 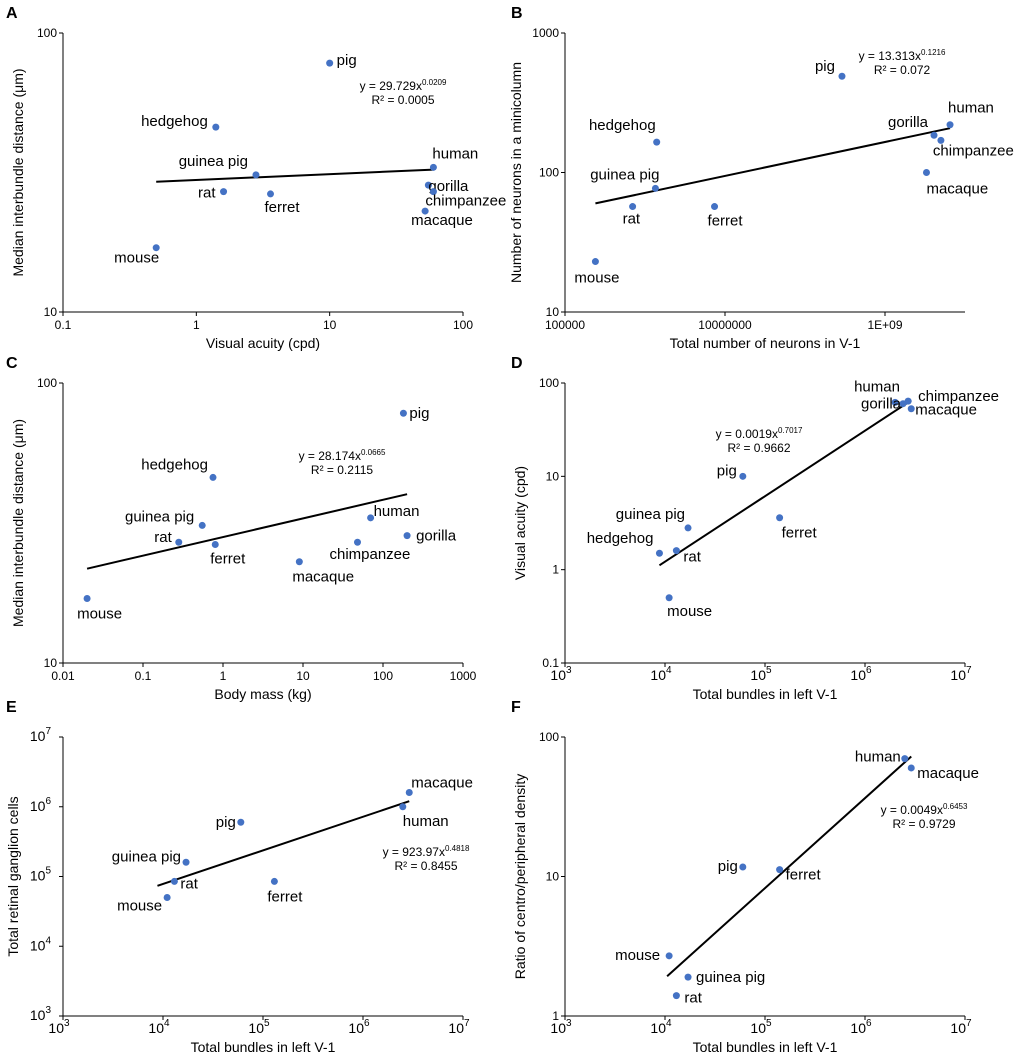 I want to click on x-tick-label: 1E+09, so click(x=884, y=325).